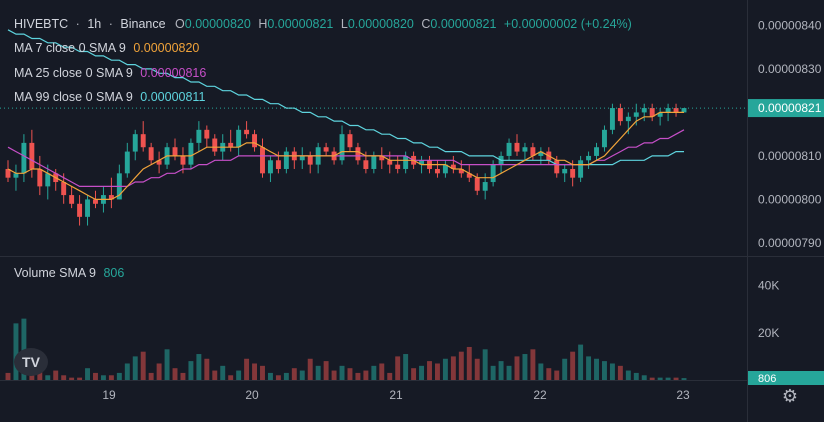 Image resolution: width=824 pixels, height=422 pixels. What do you see at coordinates (73, 97) in the screenshot?
I see `ma99-label: MA 99 close 0 SMA 9` at bounding box center [73, 97].